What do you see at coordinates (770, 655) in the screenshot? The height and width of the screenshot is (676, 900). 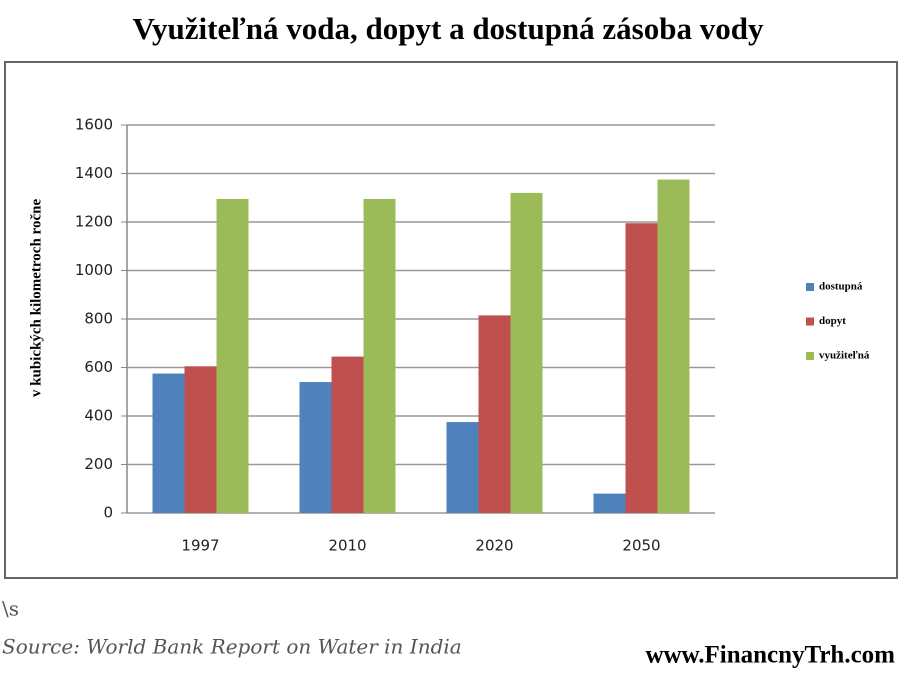 I see `watermark: www.FinancnyTrh.com` at bounding box center [770, 655].